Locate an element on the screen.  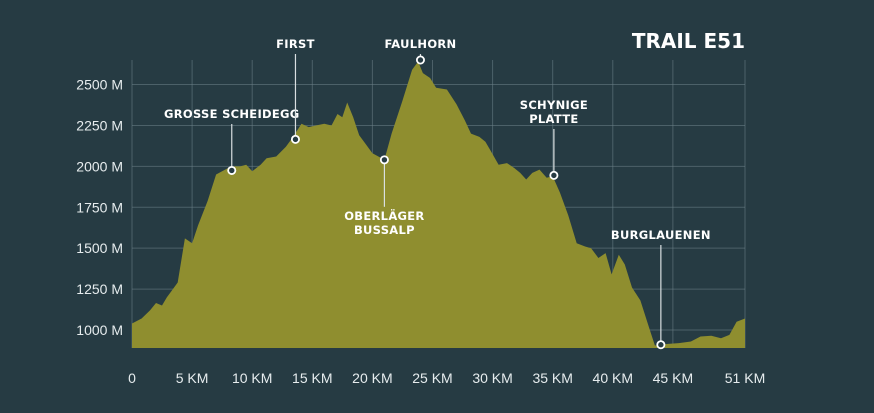
x-tick-label: 30 KM is located at coordinates (492, 378).